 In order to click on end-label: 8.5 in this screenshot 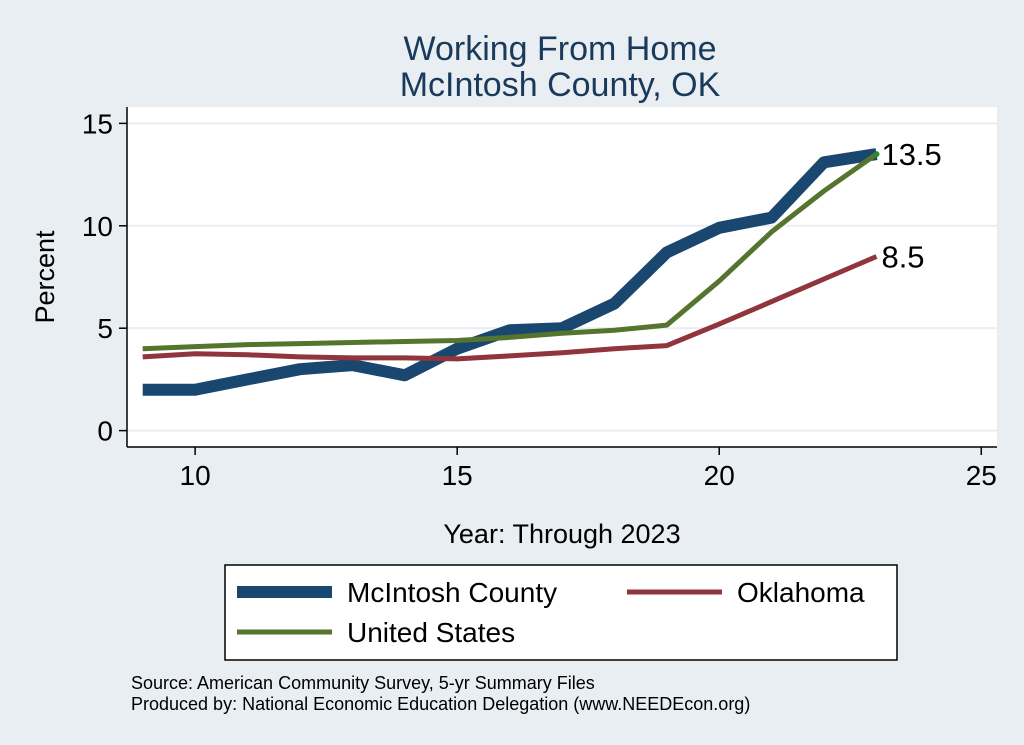, I will do `click(902, 257)`.